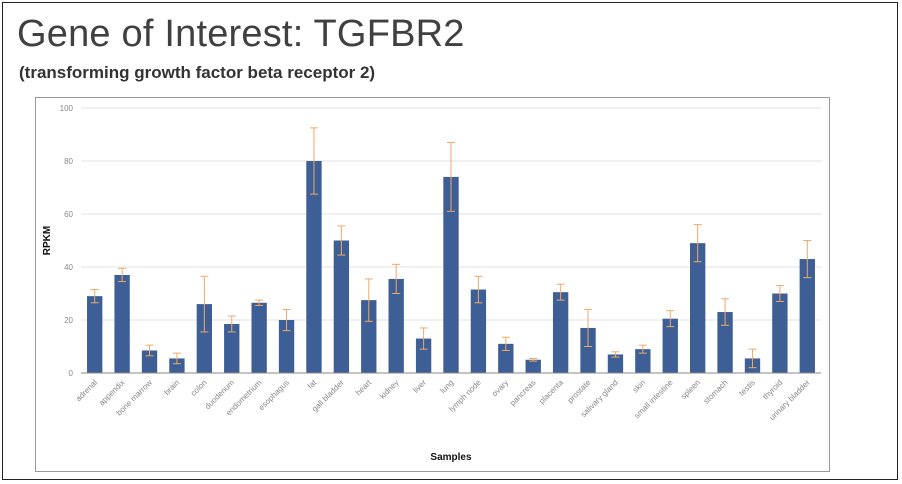  Describe the element at coordinates (199, 388) in the screenshot. I see `x-tick-label: colon` at that location.